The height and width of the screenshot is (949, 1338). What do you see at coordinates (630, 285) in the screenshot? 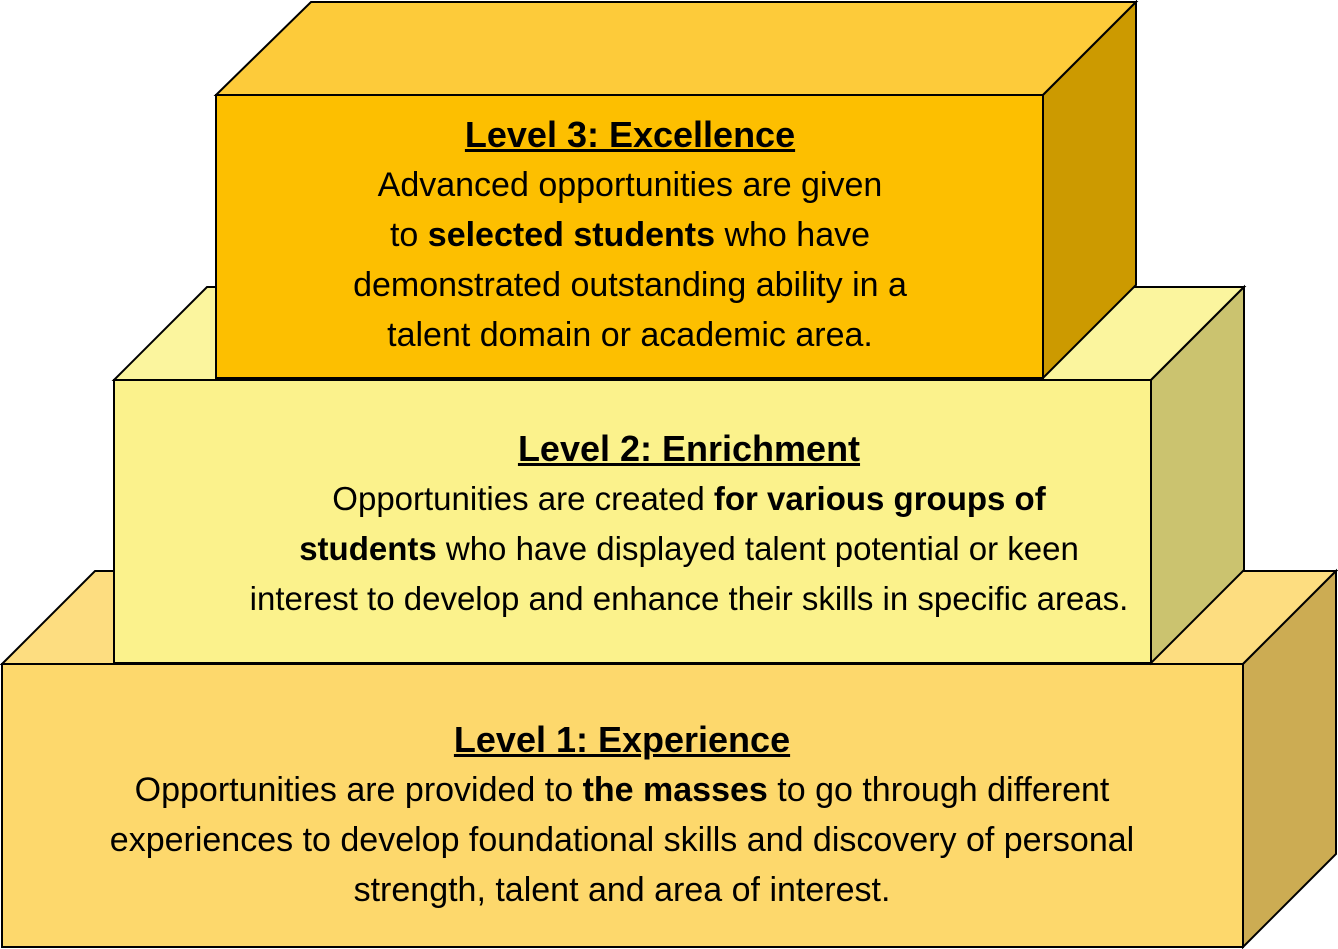
I see `level-3-line-3: demonstrated outstanding ability in a` at bounding box center [630, 285].